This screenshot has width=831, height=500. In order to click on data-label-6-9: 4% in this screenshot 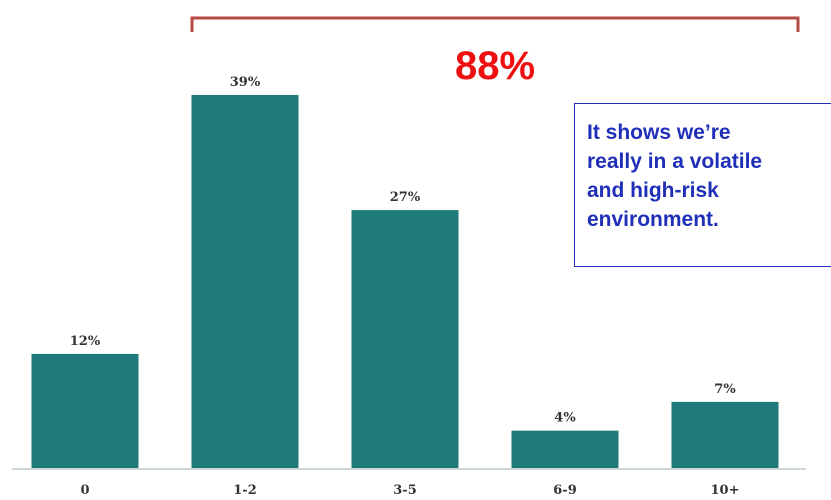, I will do `click(565, 418)`.